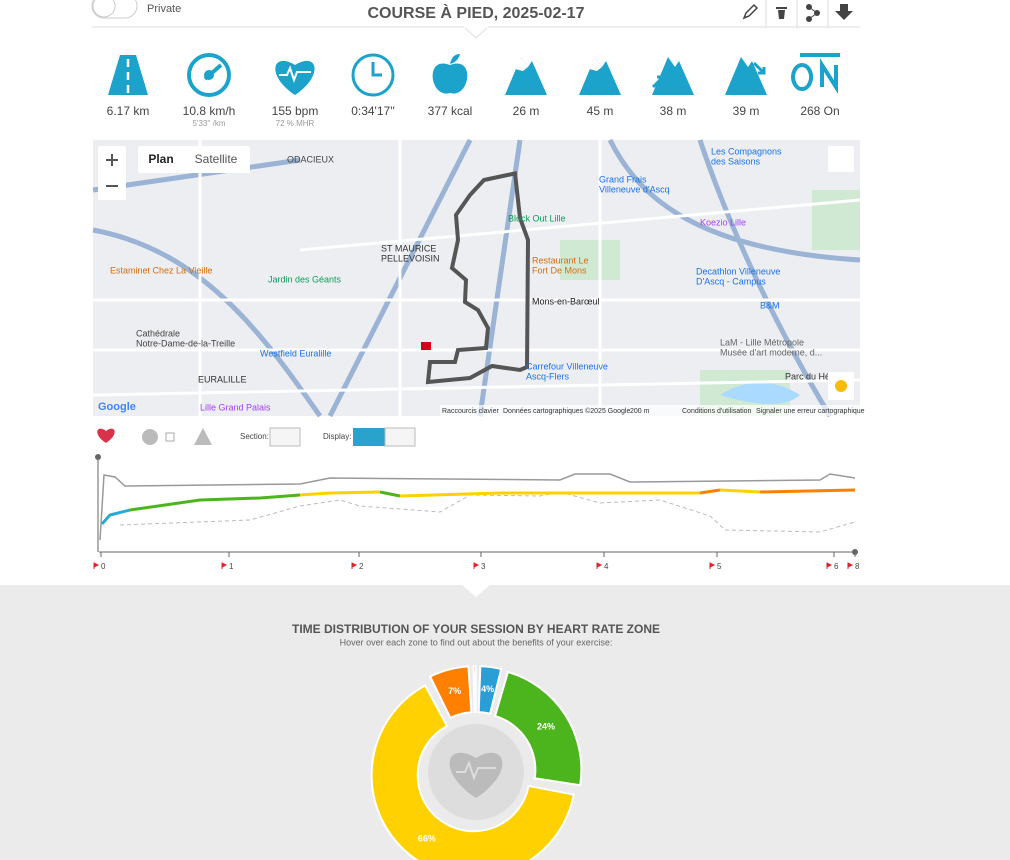  I want to click on stat-value: 6.17 km, so click(128, 111).